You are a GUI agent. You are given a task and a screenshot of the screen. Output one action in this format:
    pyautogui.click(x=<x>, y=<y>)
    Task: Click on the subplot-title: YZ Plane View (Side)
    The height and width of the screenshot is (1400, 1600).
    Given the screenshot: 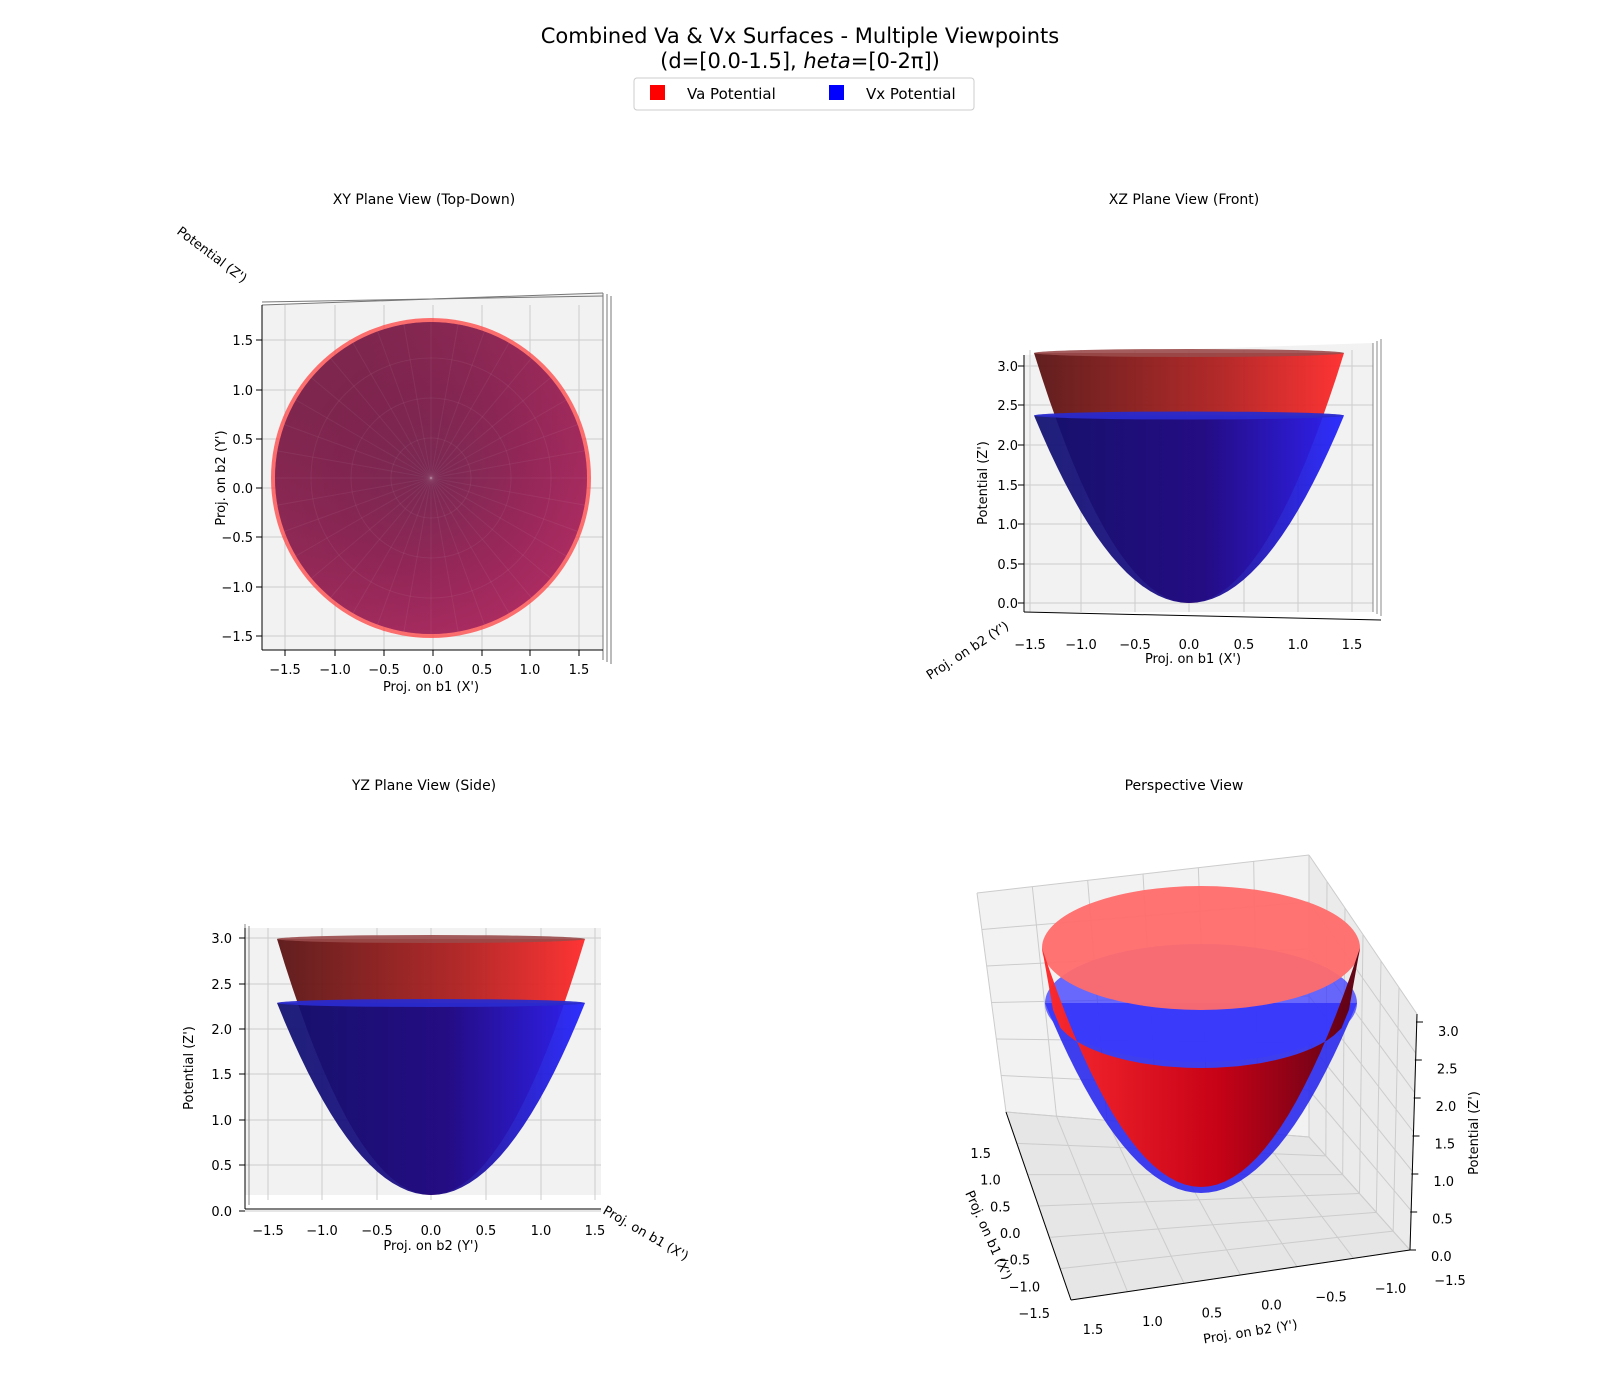 What is the action you would take?
    pyautogui.click(x=423, y=786)
    